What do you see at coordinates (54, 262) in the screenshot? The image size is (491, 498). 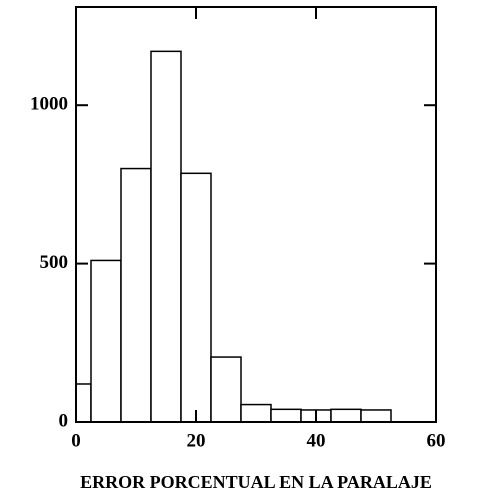 I see `y-tick-label: 500` at bounding box center [54, 262].